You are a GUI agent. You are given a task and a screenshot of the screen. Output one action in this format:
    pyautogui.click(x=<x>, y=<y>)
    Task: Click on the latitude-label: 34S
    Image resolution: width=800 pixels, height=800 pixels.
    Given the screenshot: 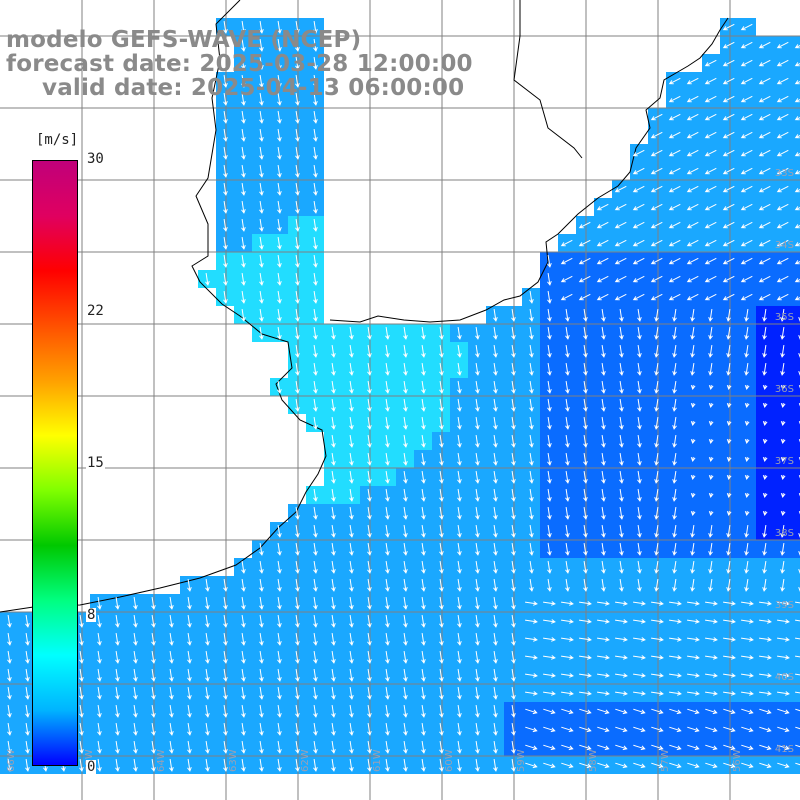 What is the action you would take?
    pyautogui.click(x=784, y=245)
    